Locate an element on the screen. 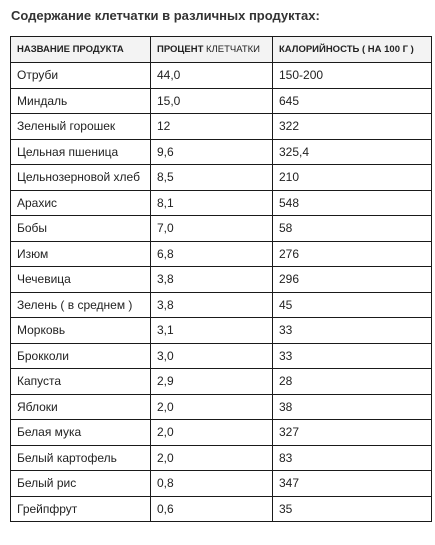  table-row: Капуста 2,9 28 is located at coordinates (221, 381).